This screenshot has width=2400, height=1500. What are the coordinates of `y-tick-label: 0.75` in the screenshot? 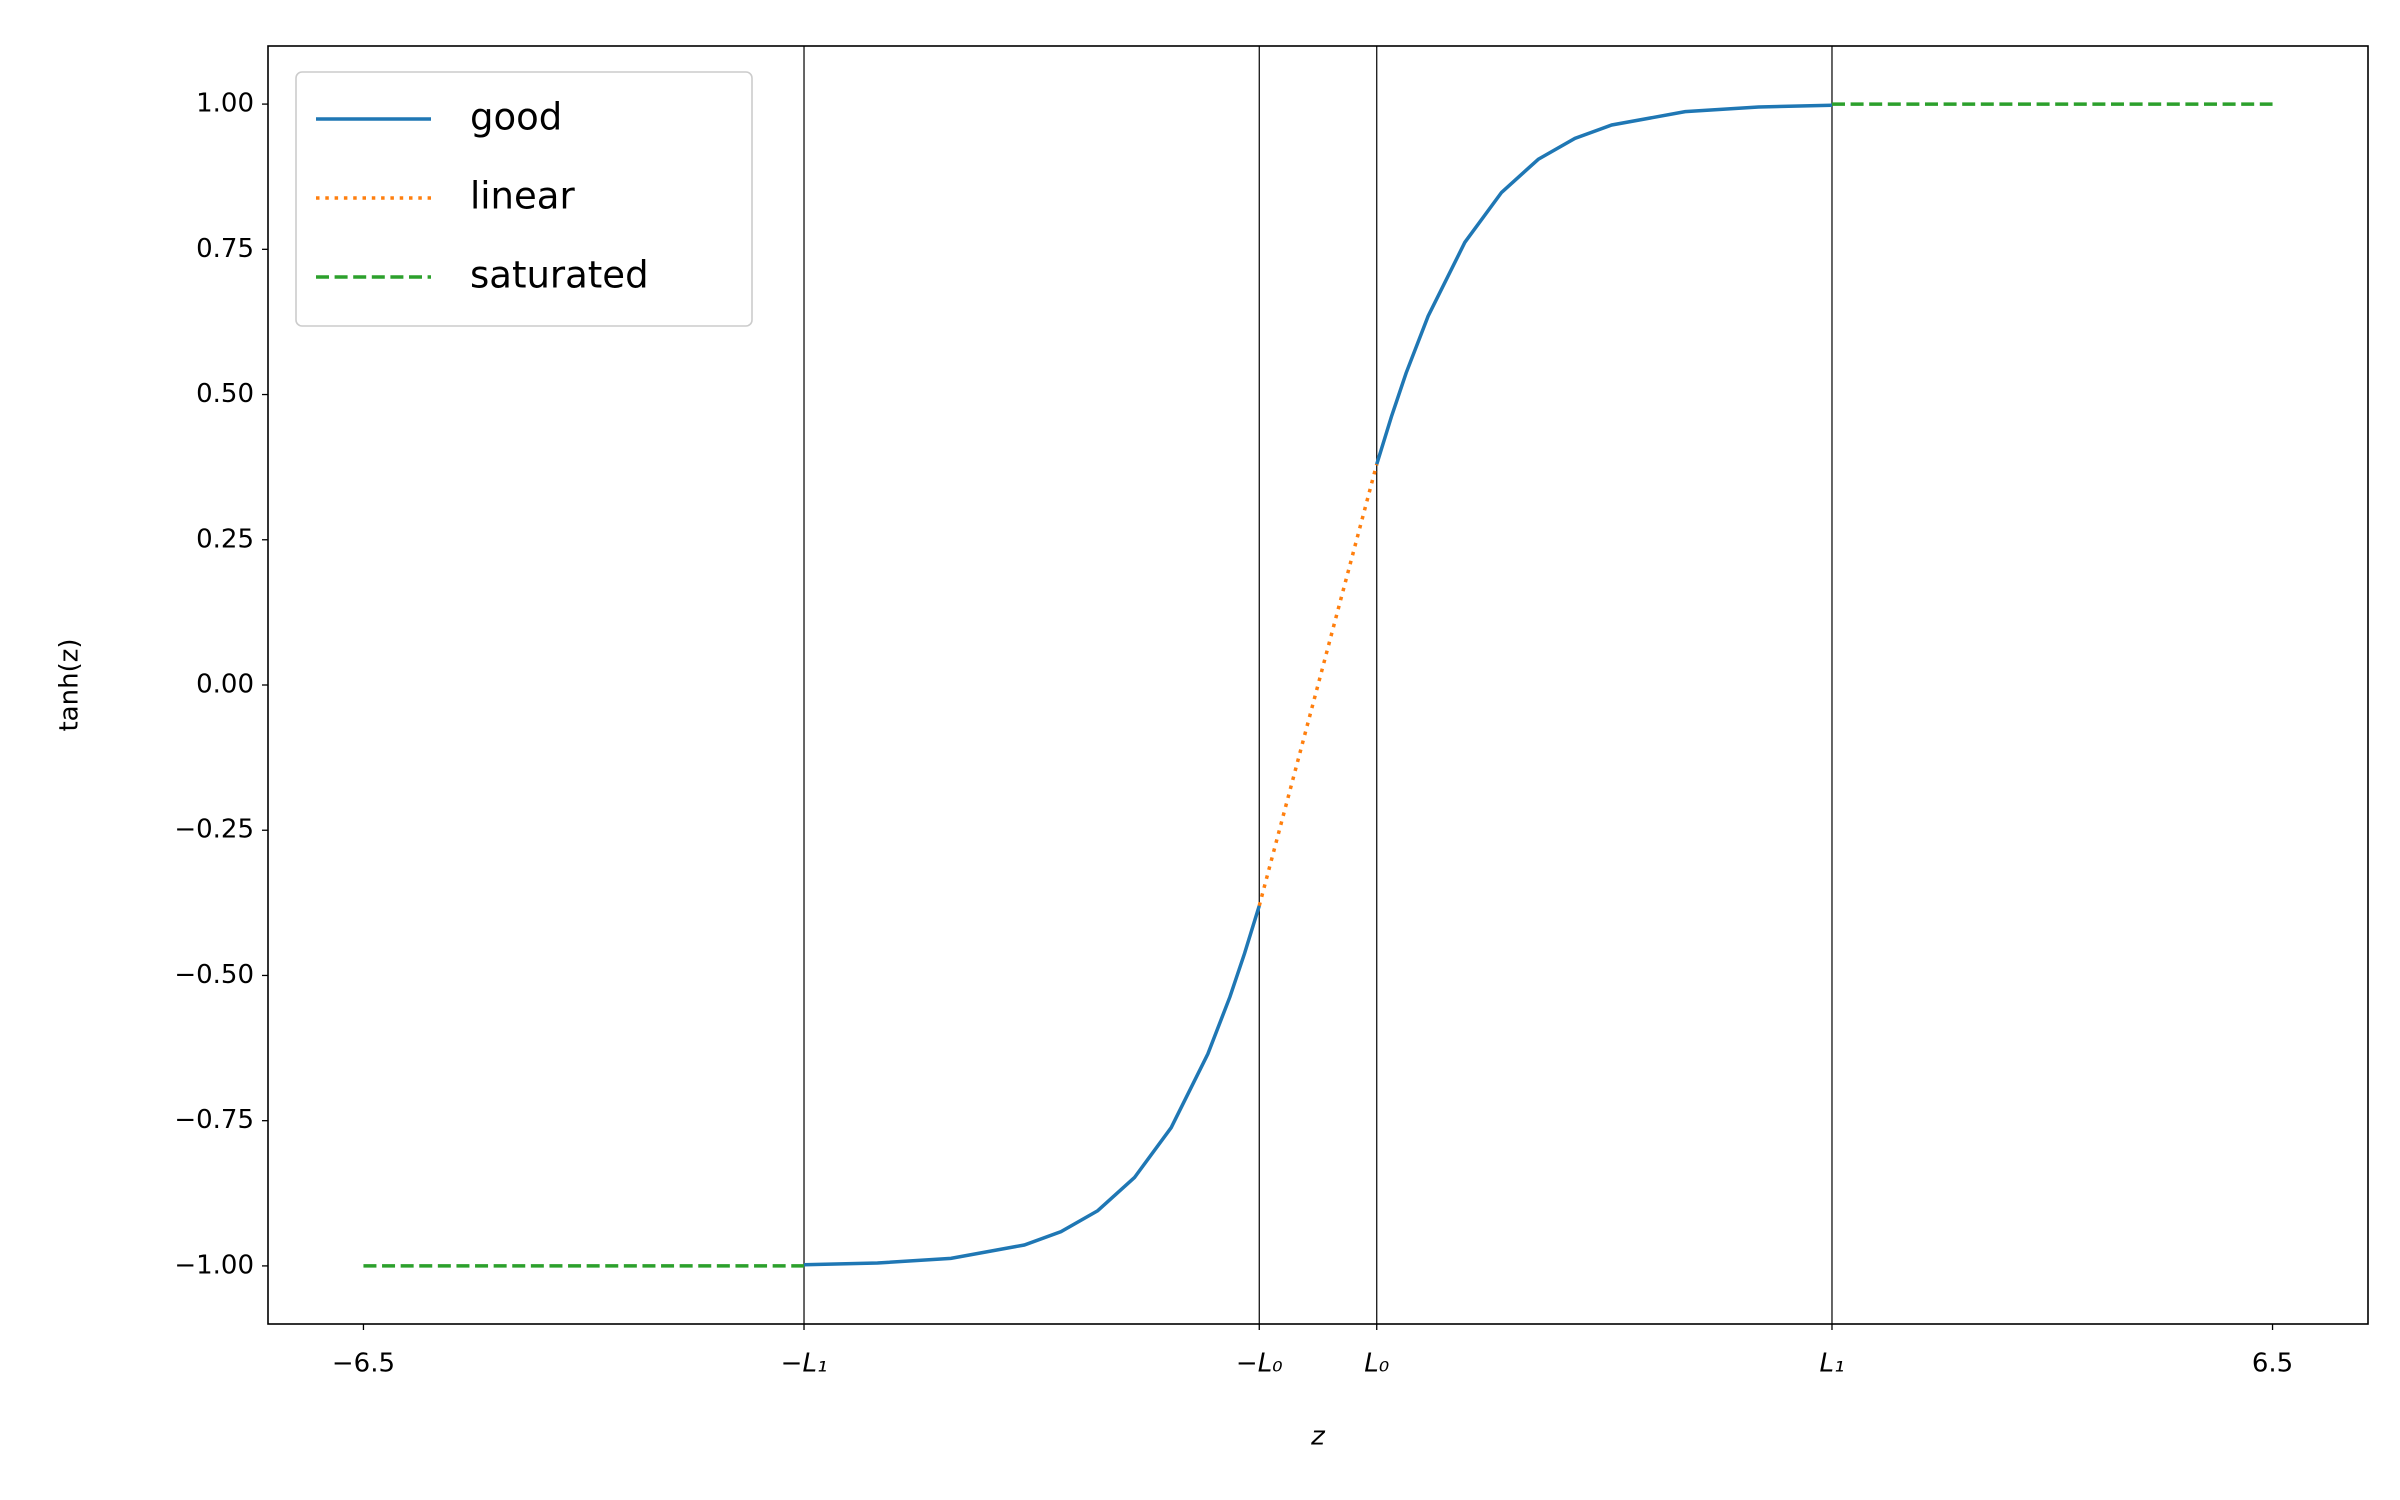 It's located at (225, 249).